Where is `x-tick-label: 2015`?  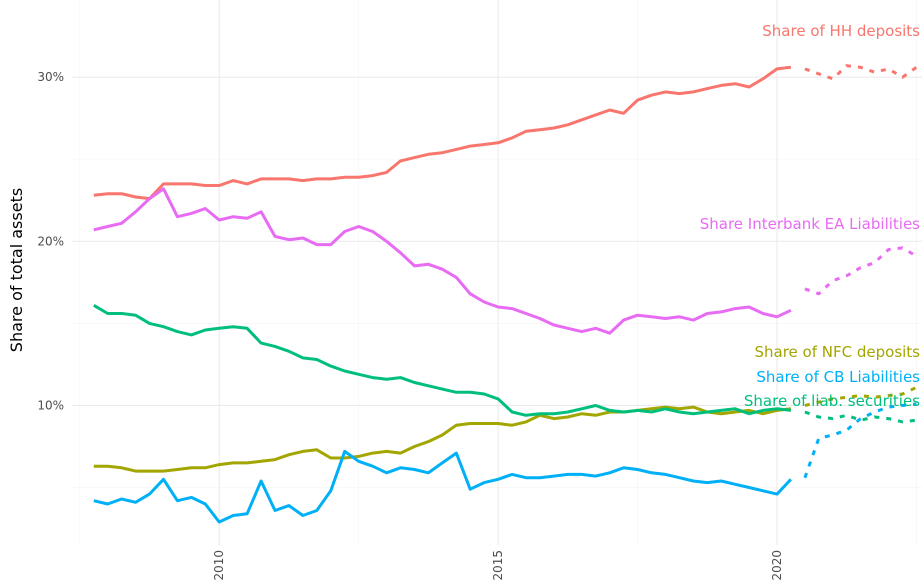
x-tick-label: 2015 is located at coordinates (498, 565).